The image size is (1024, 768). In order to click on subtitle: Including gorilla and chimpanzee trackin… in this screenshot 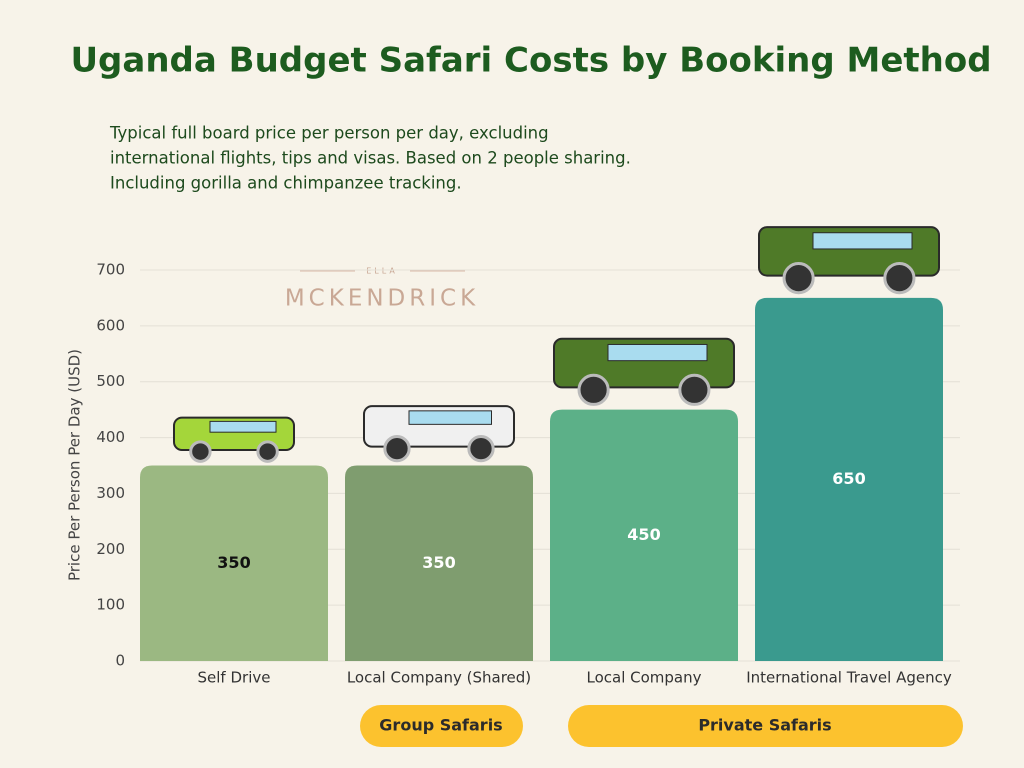, I will do `click(286, 183)`.